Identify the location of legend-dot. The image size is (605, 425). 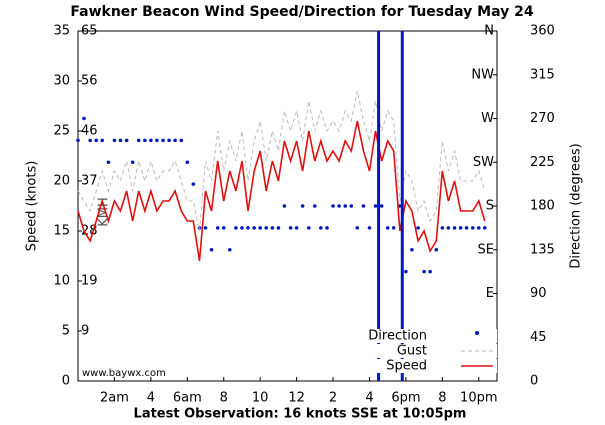
(477, 333).